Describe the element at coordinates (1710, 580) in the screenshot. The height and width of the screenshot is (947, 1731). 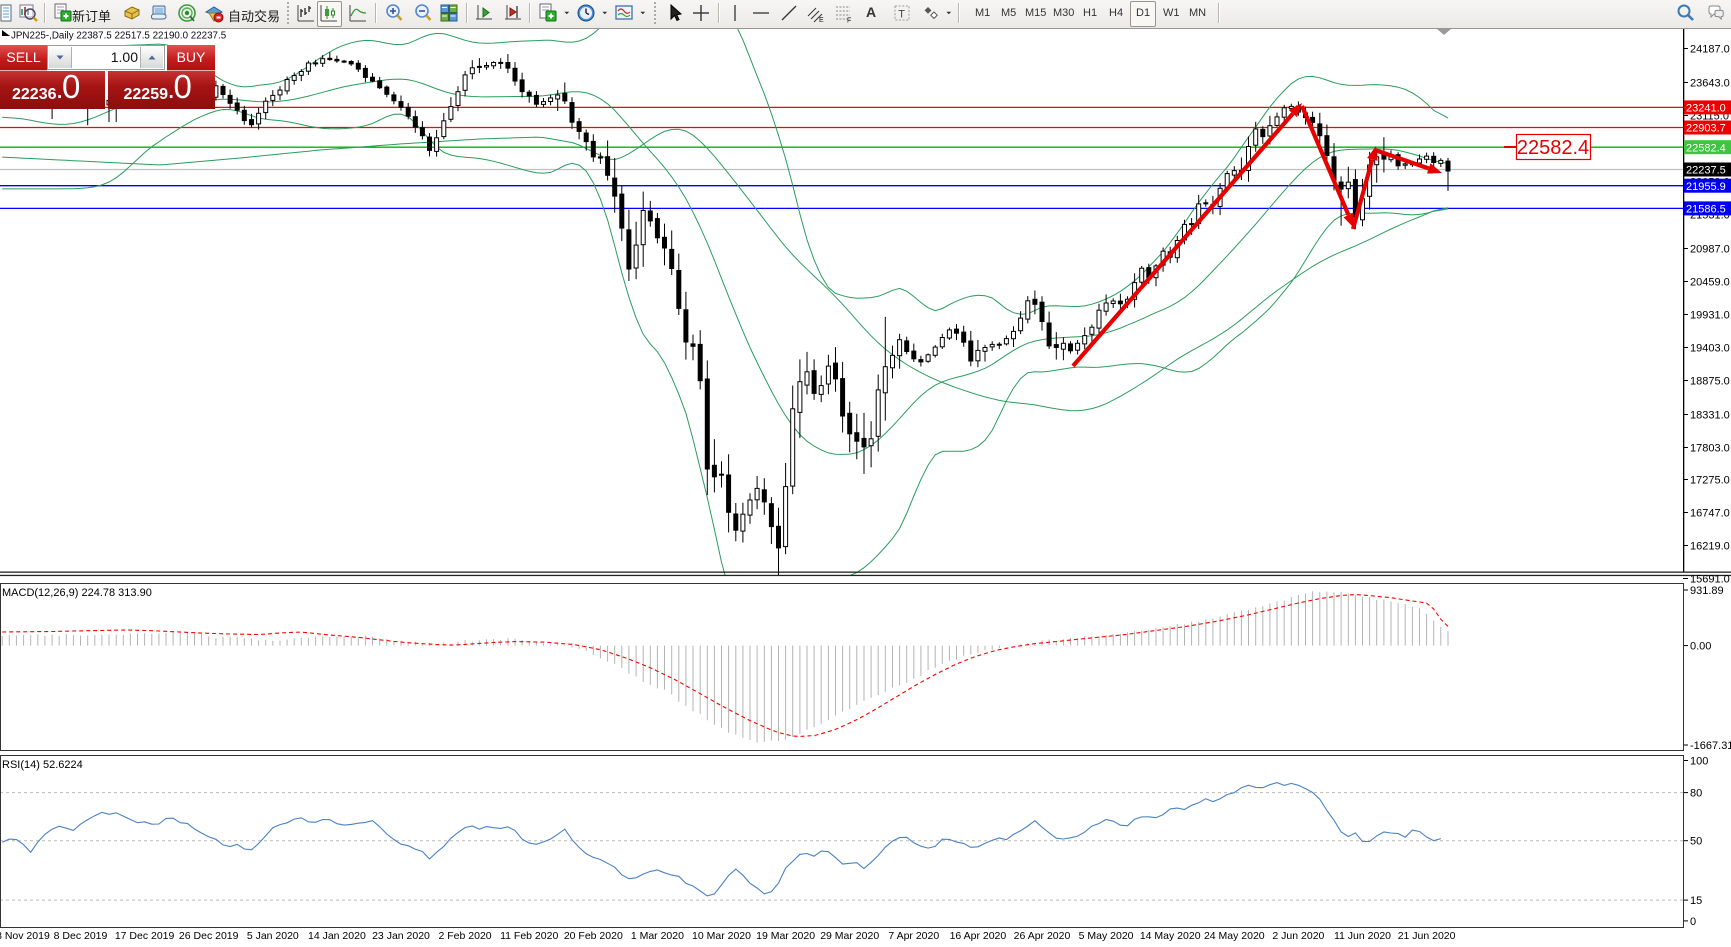
I see `svg-text: 15691.0` at that location.